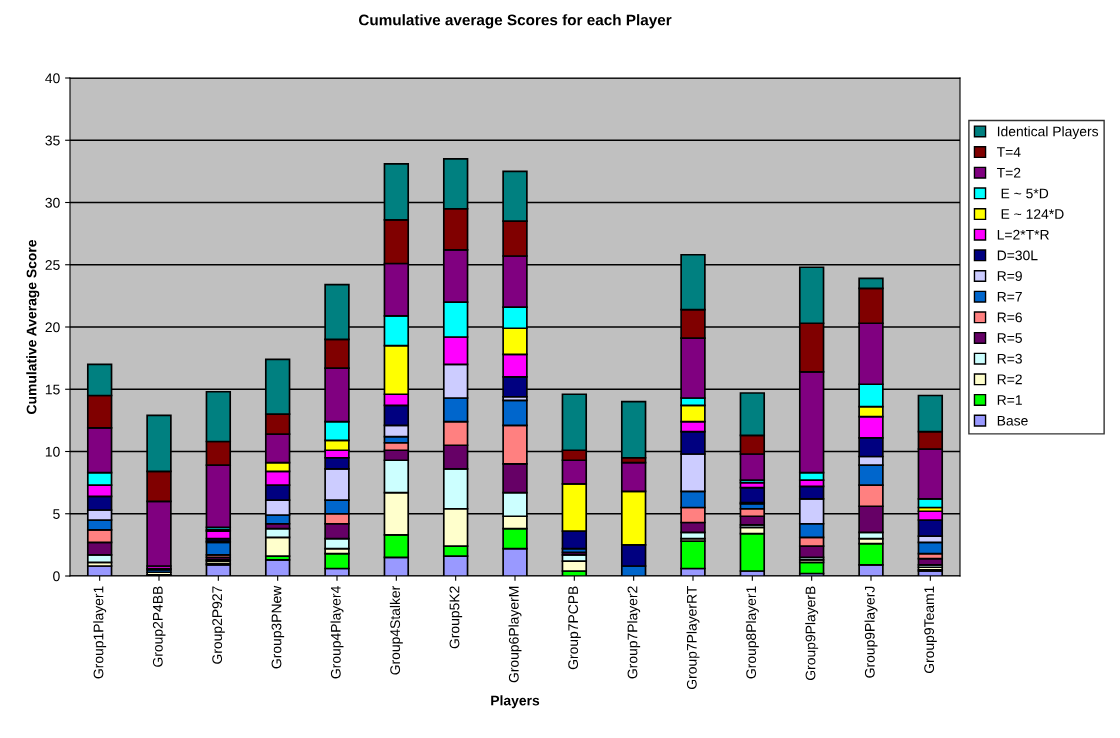 The height and width of the screenshot is (738, 1120). Describe the element at coordinates (1008, 152) in the screenshot. I see `legend-label: T=4` at that location.